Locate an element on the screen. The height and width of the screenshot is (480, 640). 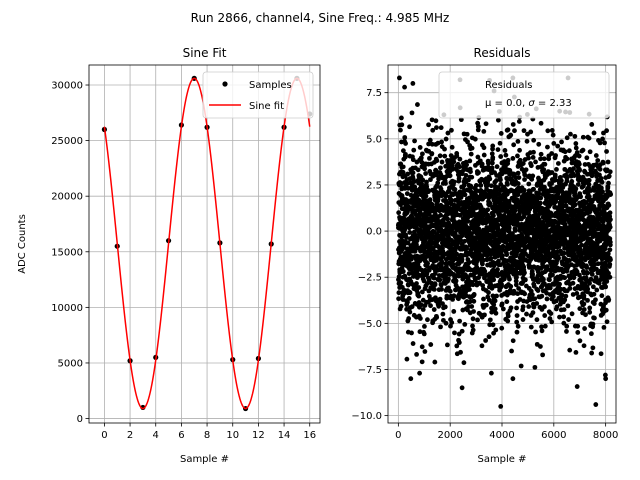
sine-fit-ytick-label: 20000 is located at coordinates (67, 197).